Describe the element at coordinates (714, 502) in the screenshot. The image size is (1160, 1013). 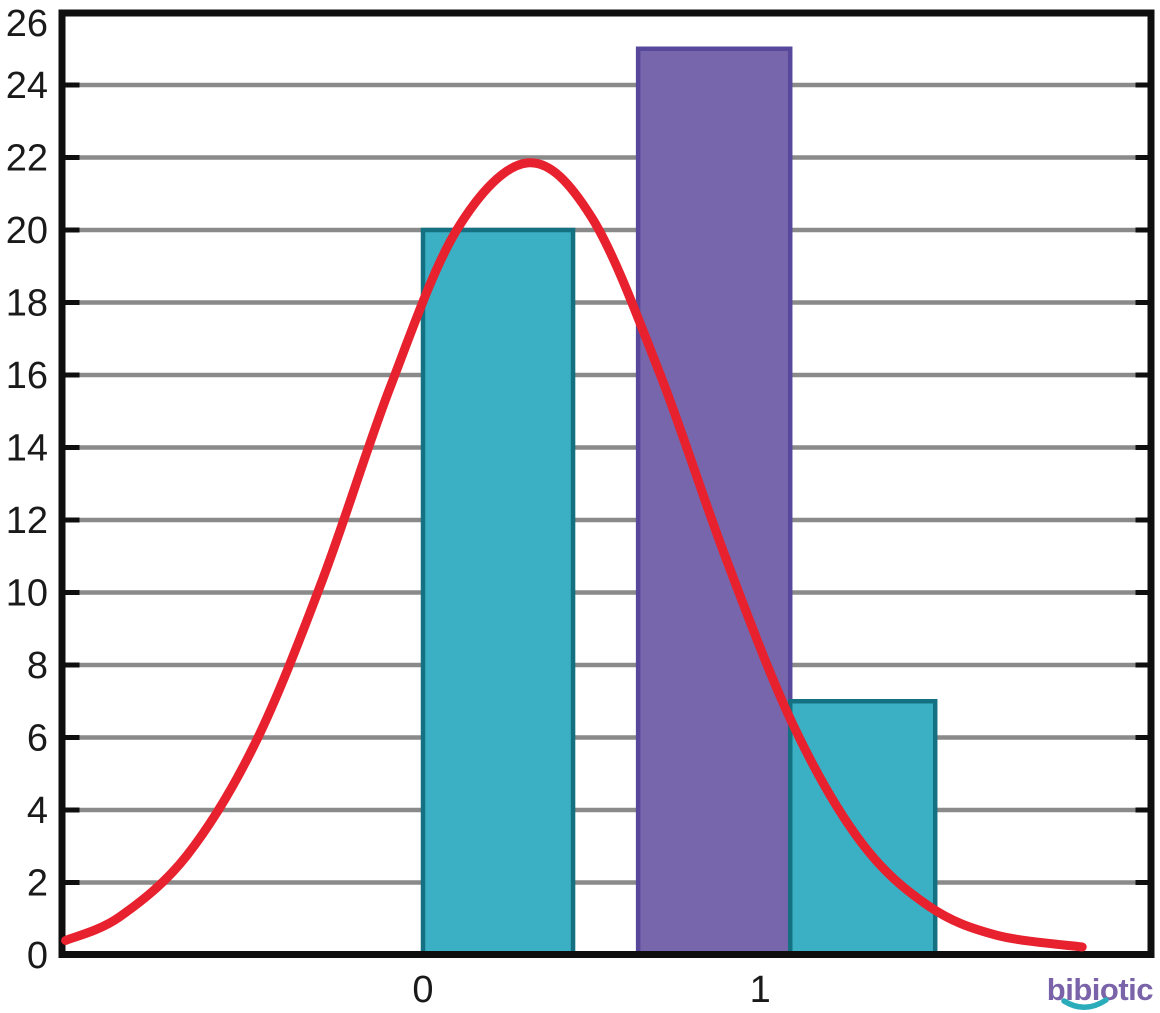
I see `purple-bar` at that location.